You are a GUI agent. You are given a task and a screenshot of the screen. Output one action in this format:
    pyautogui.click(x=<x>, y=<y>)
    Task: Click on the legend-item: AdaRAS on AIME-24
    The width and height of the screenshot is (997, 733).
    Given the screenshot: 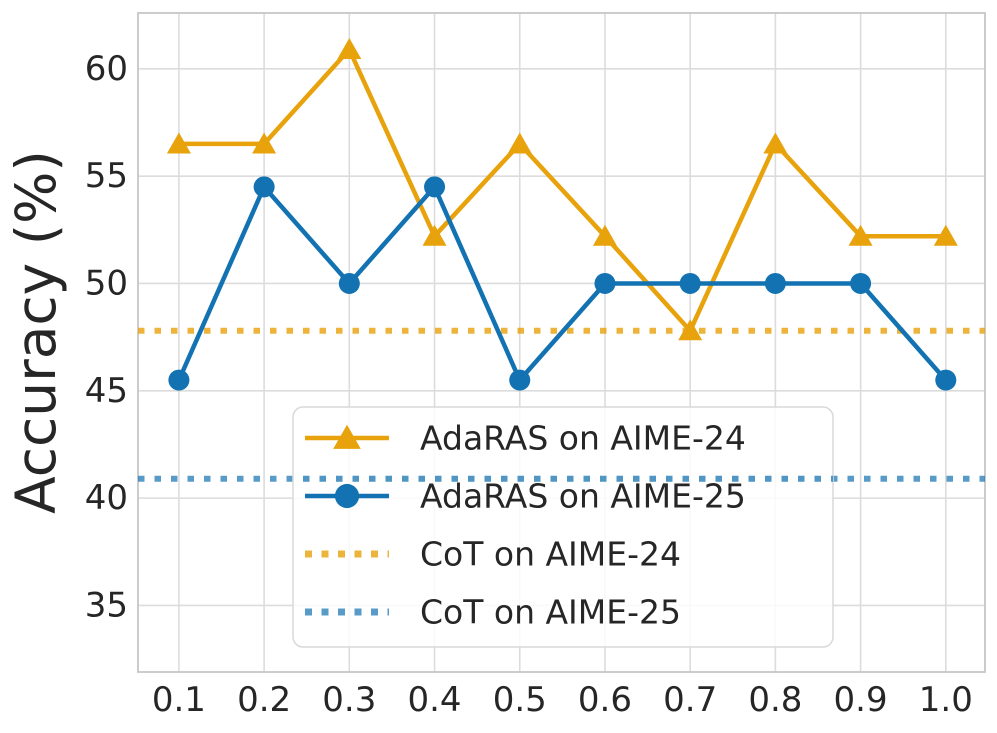 What is the action you would take?
    pyautogui.click(x=525, y=438)
    